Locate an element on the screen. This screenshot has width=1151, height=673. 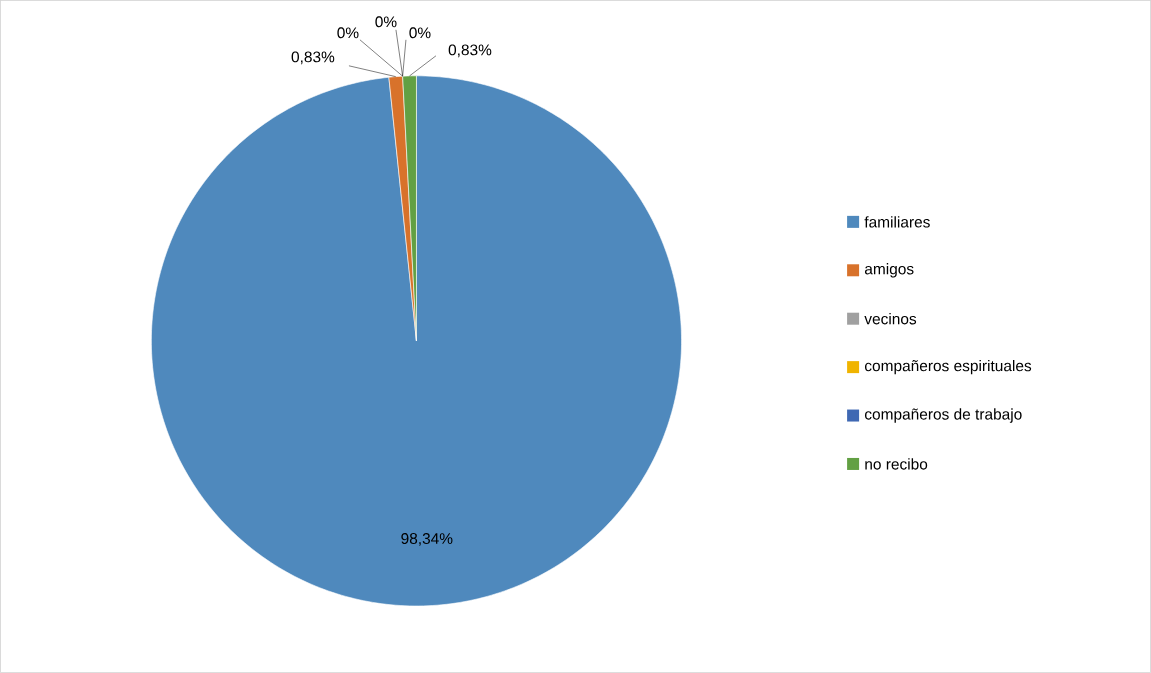
legend-label: no recibo is located at coordinates (896, 464).